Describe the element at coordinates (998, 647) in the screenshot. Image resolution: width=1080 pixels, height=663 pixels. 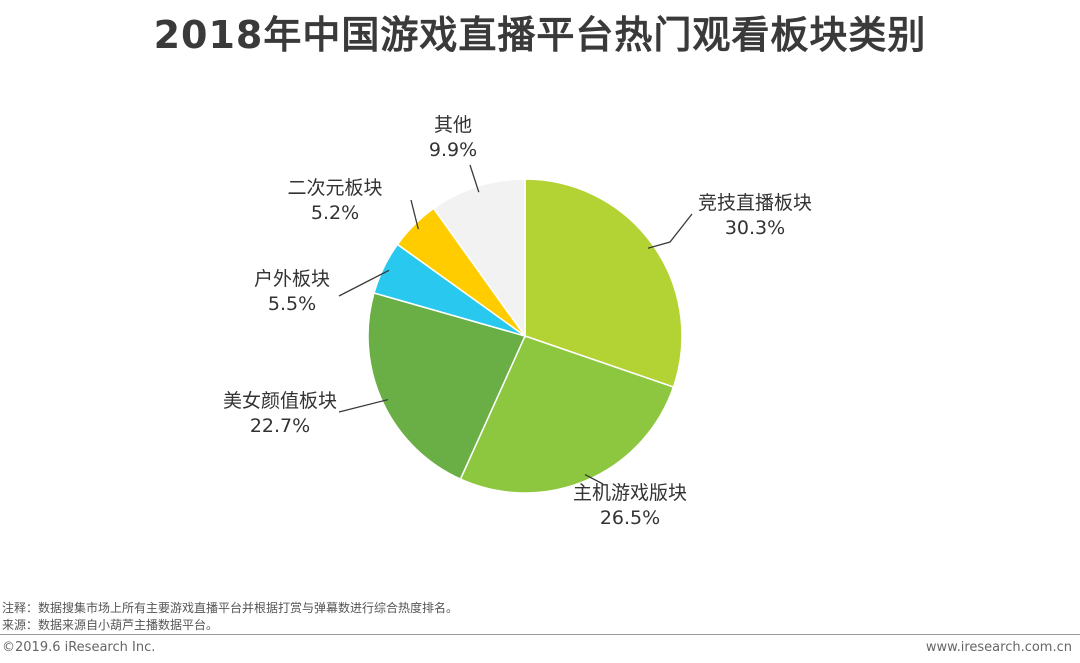
I see `website-text: www.iresearch.com.cn` at that location.